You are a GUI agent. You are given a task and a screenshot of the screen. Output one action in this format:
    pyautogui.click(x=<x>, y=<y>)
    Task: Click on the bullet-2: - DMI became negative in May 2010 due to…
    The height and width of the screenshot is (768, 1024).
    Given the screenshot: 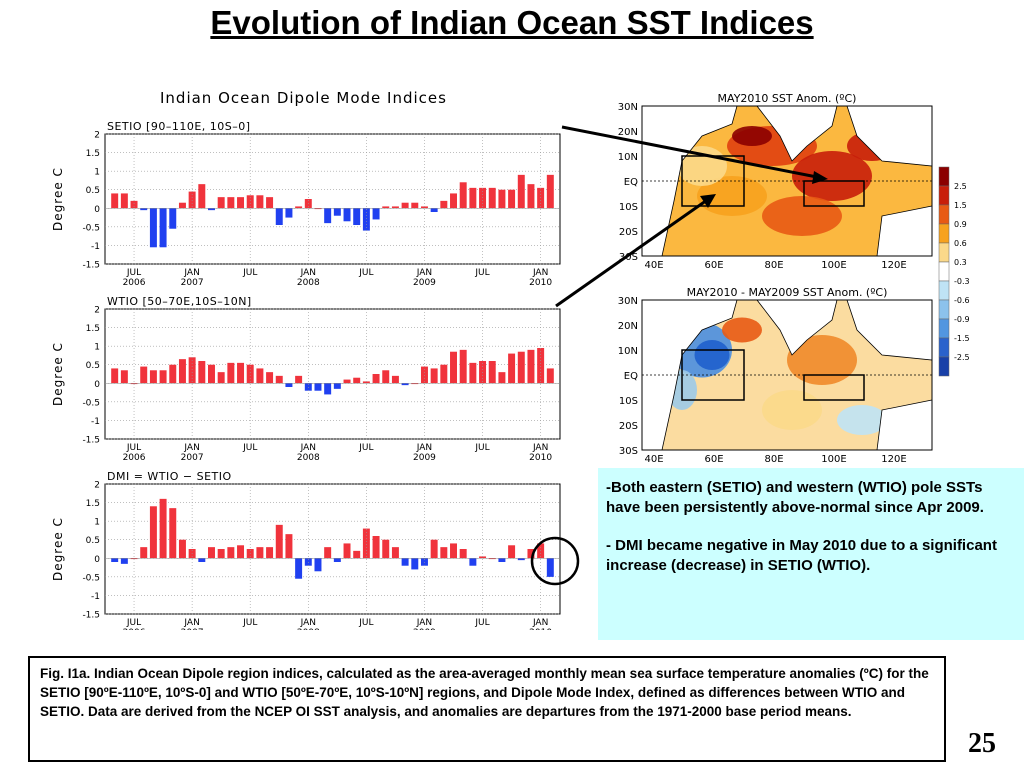 What is the action you would take?
    pyautogui.click(x=801, y=555)
    